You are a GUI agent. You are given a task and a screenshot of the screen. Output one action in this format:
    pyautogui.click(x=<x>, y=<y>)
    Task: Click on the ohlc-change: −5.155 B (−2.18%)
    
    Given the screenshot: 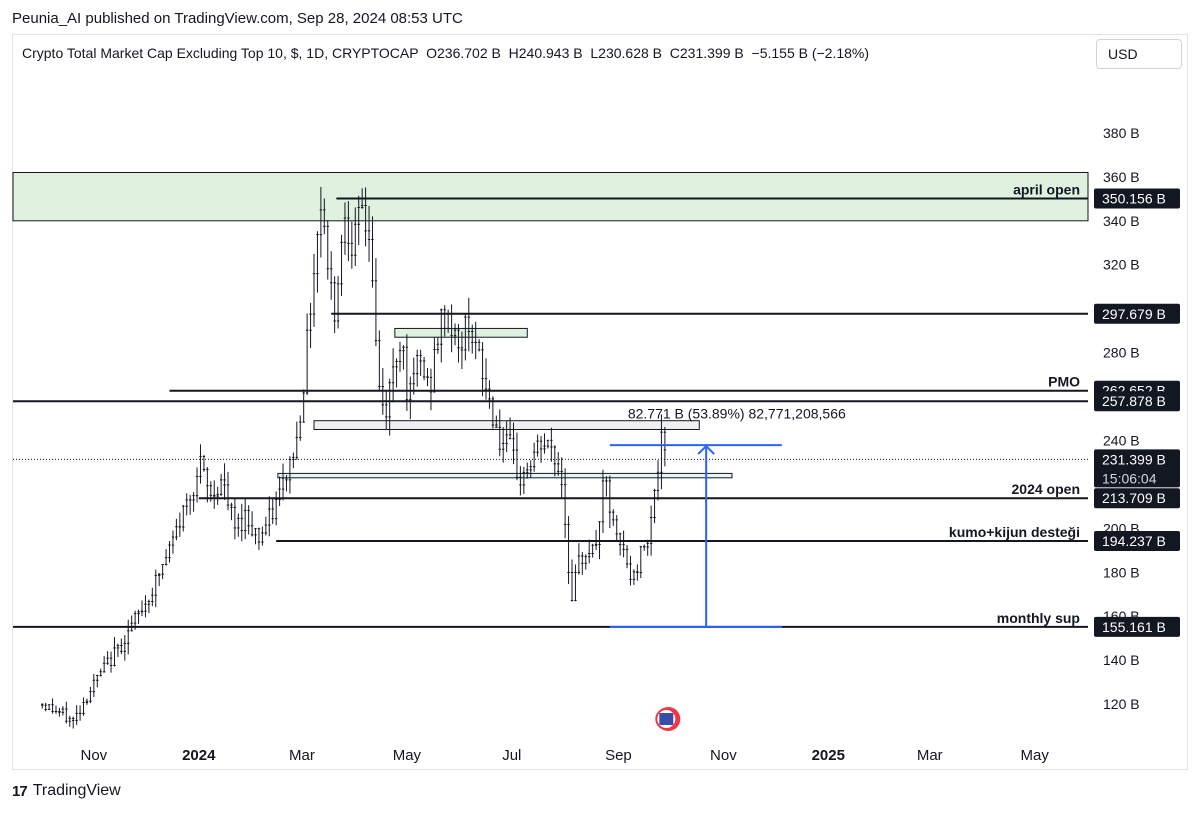 What is the action you would take?
    pyautogui.click(x=810, y=53)
    